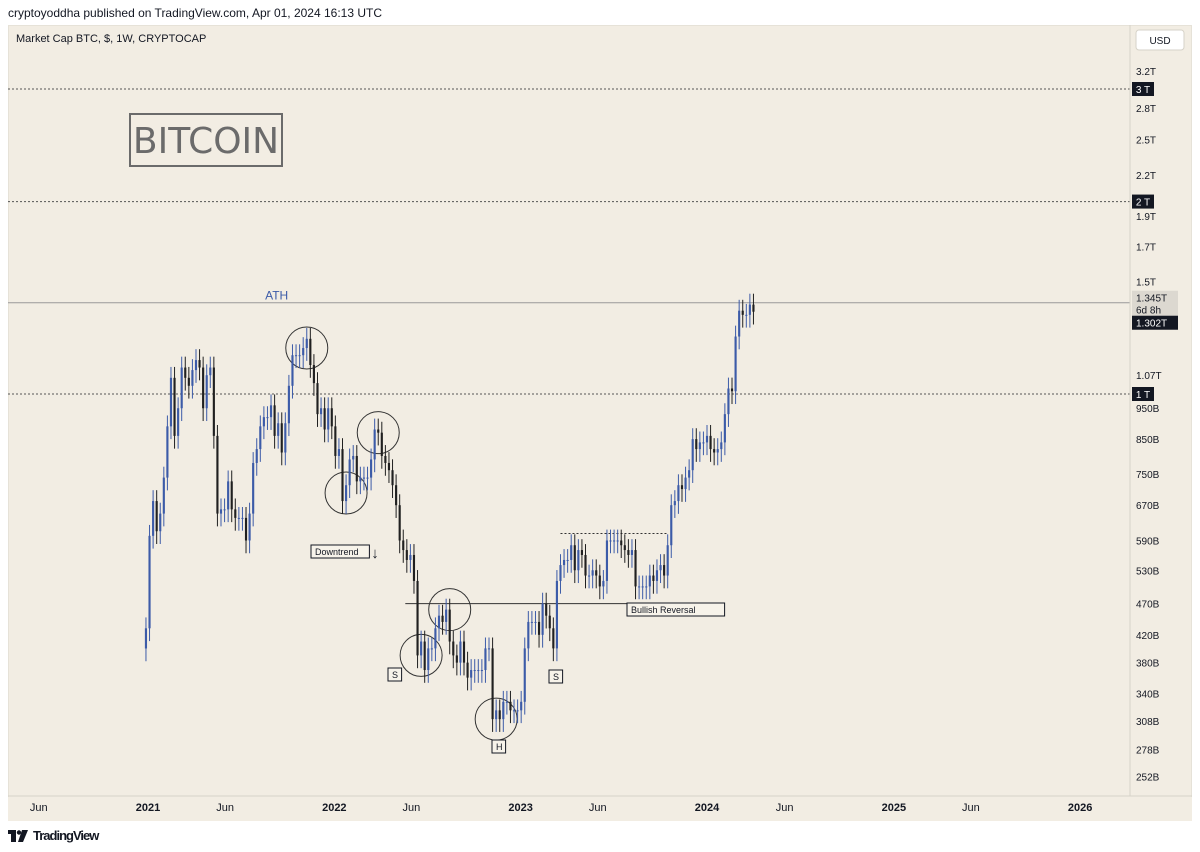  Describe the element at coordinates (395, 674) in the screenshot. I see `left-shoulder-label-box` at that location.